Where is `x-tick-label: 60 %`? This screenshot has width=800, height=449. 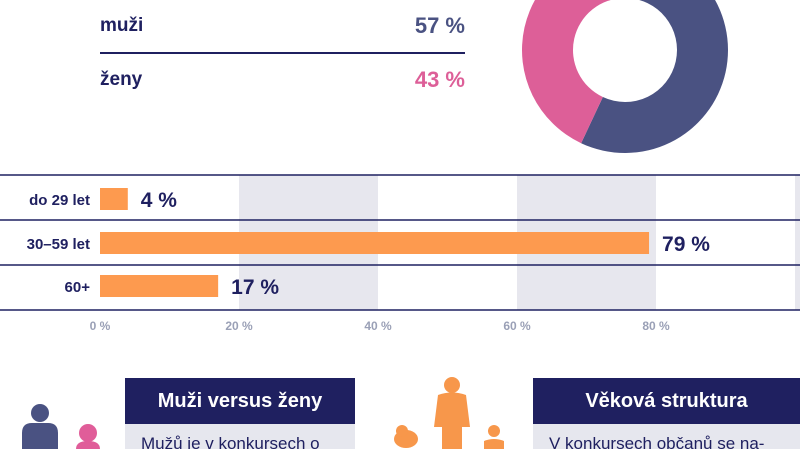 x-tick-label: 60 % is located at coordinates (517, 326).